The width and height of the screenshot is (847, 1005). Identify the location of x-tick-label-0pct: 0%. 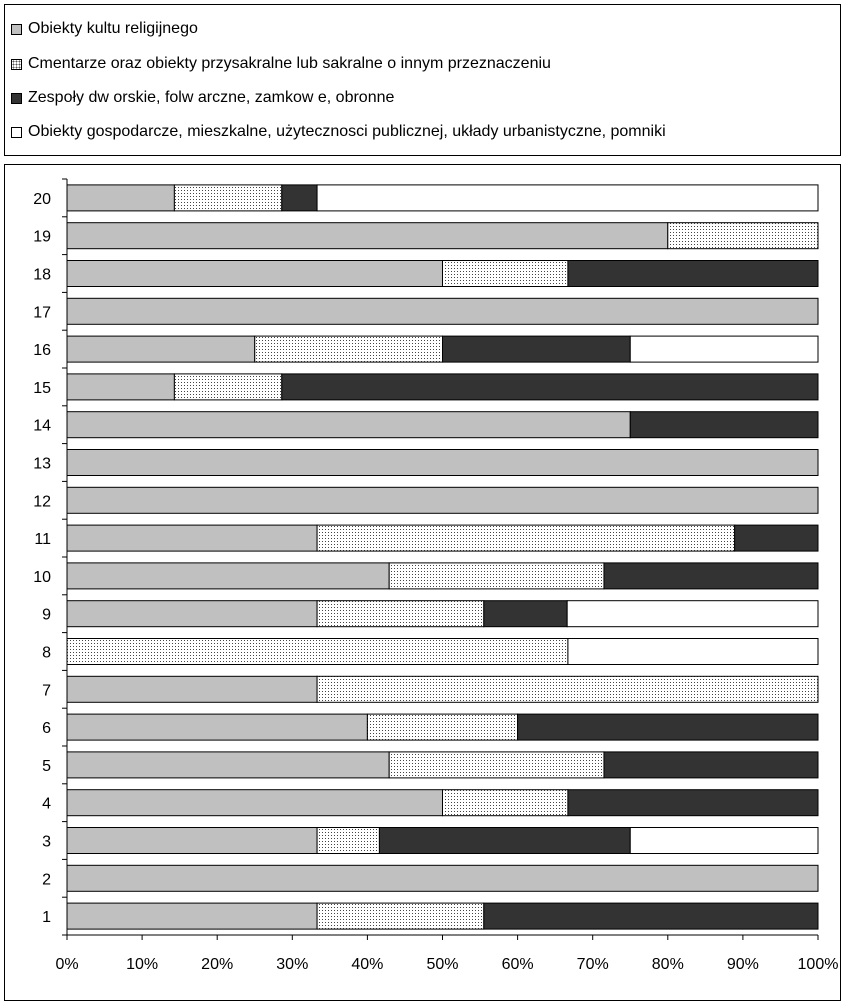
(66, 964).